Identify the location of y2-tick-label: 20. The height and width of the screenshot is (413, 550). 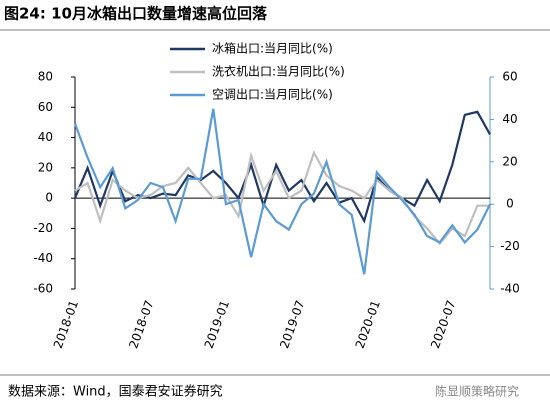
(509, 161).